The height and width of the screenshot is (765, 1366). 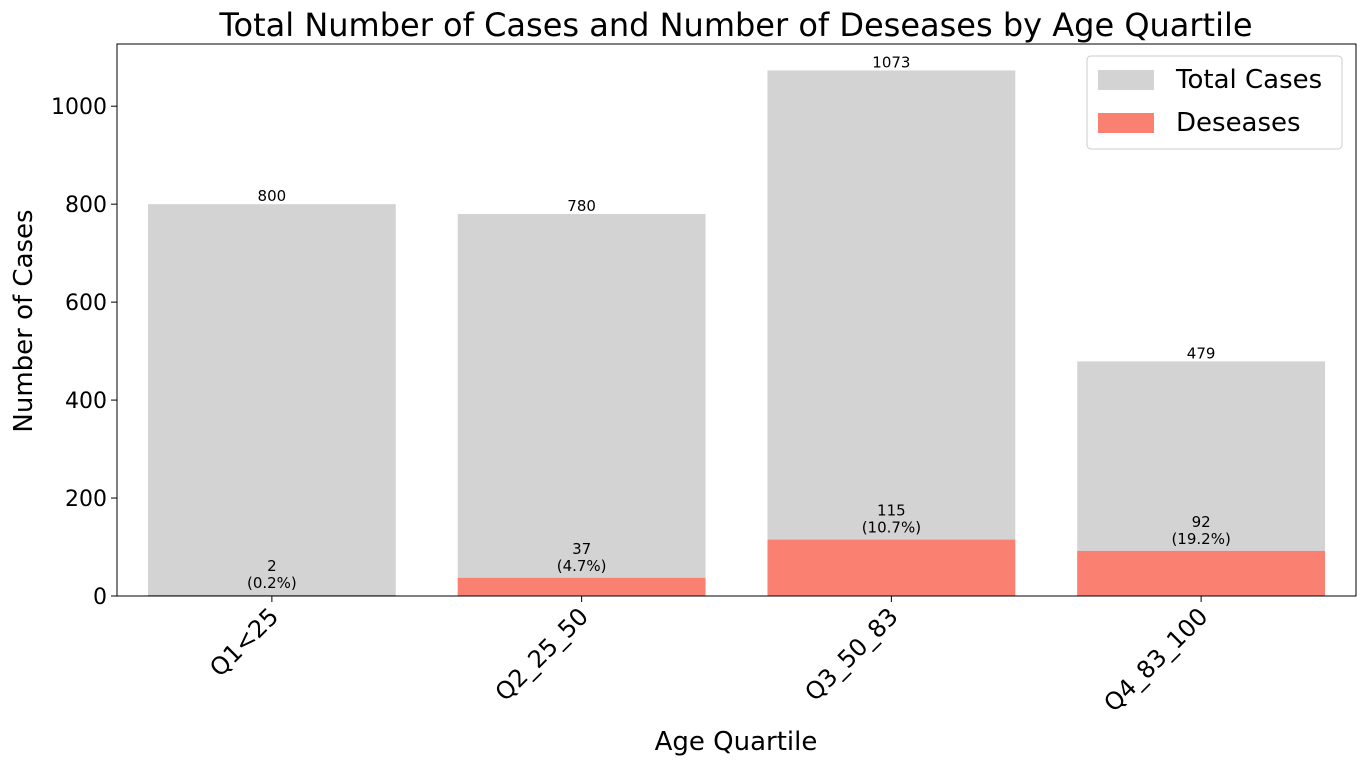 I want to click on desease-count-label: 37, so click(x=581, y=549).